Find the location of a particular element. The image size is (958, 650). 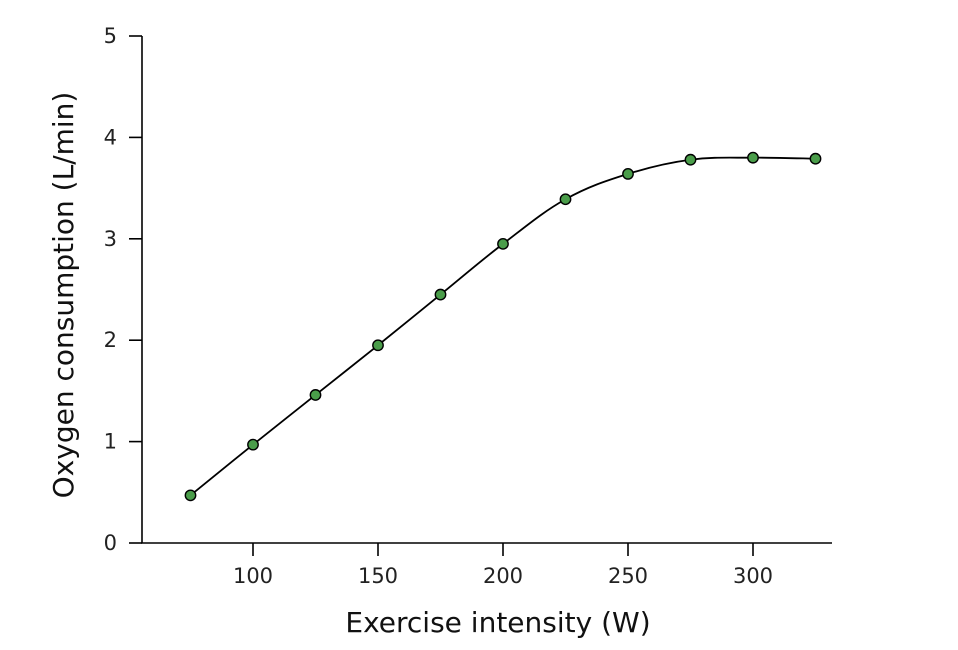

y-ticks: 0 1 2 3 4 5 is located at coordinates (123, 289).